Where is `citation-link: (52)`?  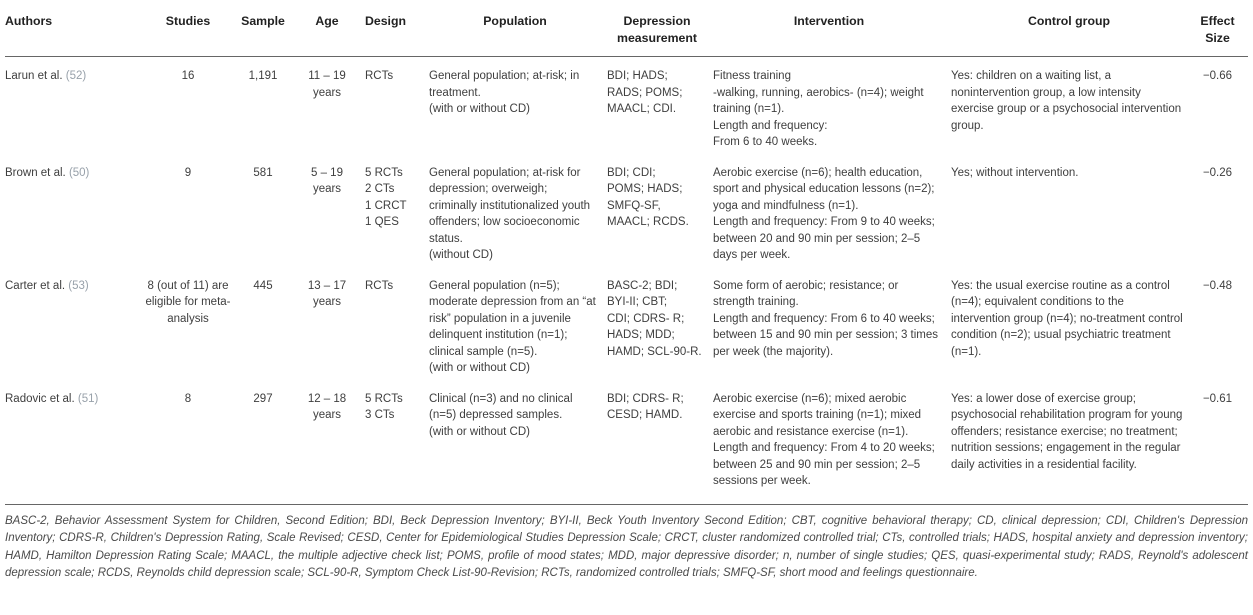 citation-link: (52) is located at coordinates (76, 76).